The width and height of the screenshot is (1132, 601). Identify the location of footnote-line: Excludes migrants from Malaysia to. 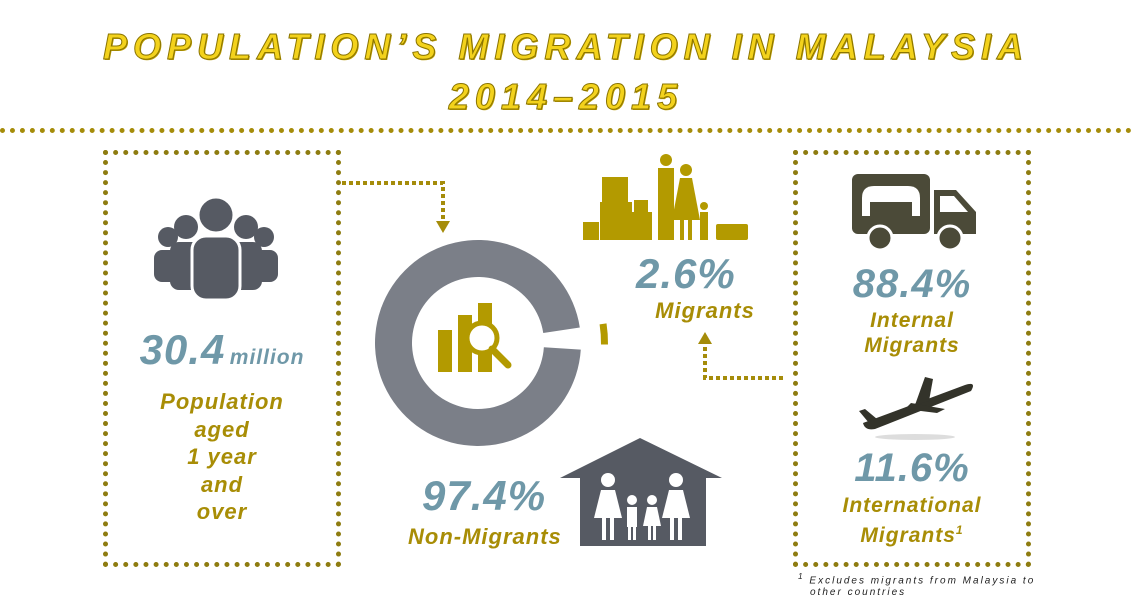
(922, 581).